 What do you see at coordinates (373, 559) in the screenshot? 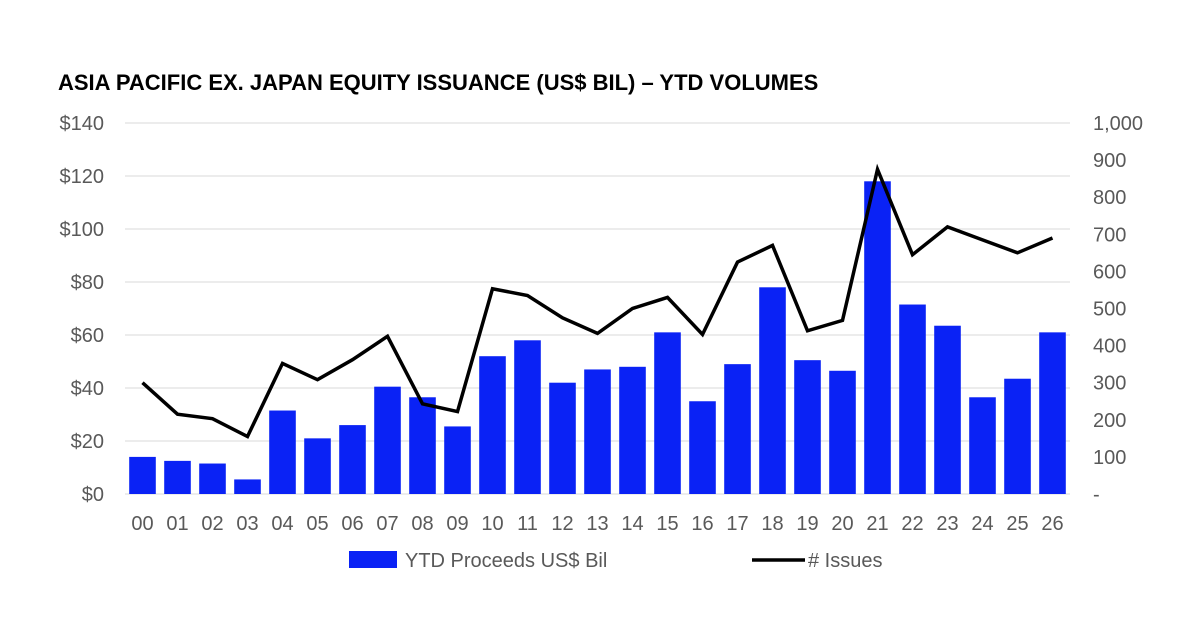
I see `legend-bar-swatch` at bounding box center [373, 559].